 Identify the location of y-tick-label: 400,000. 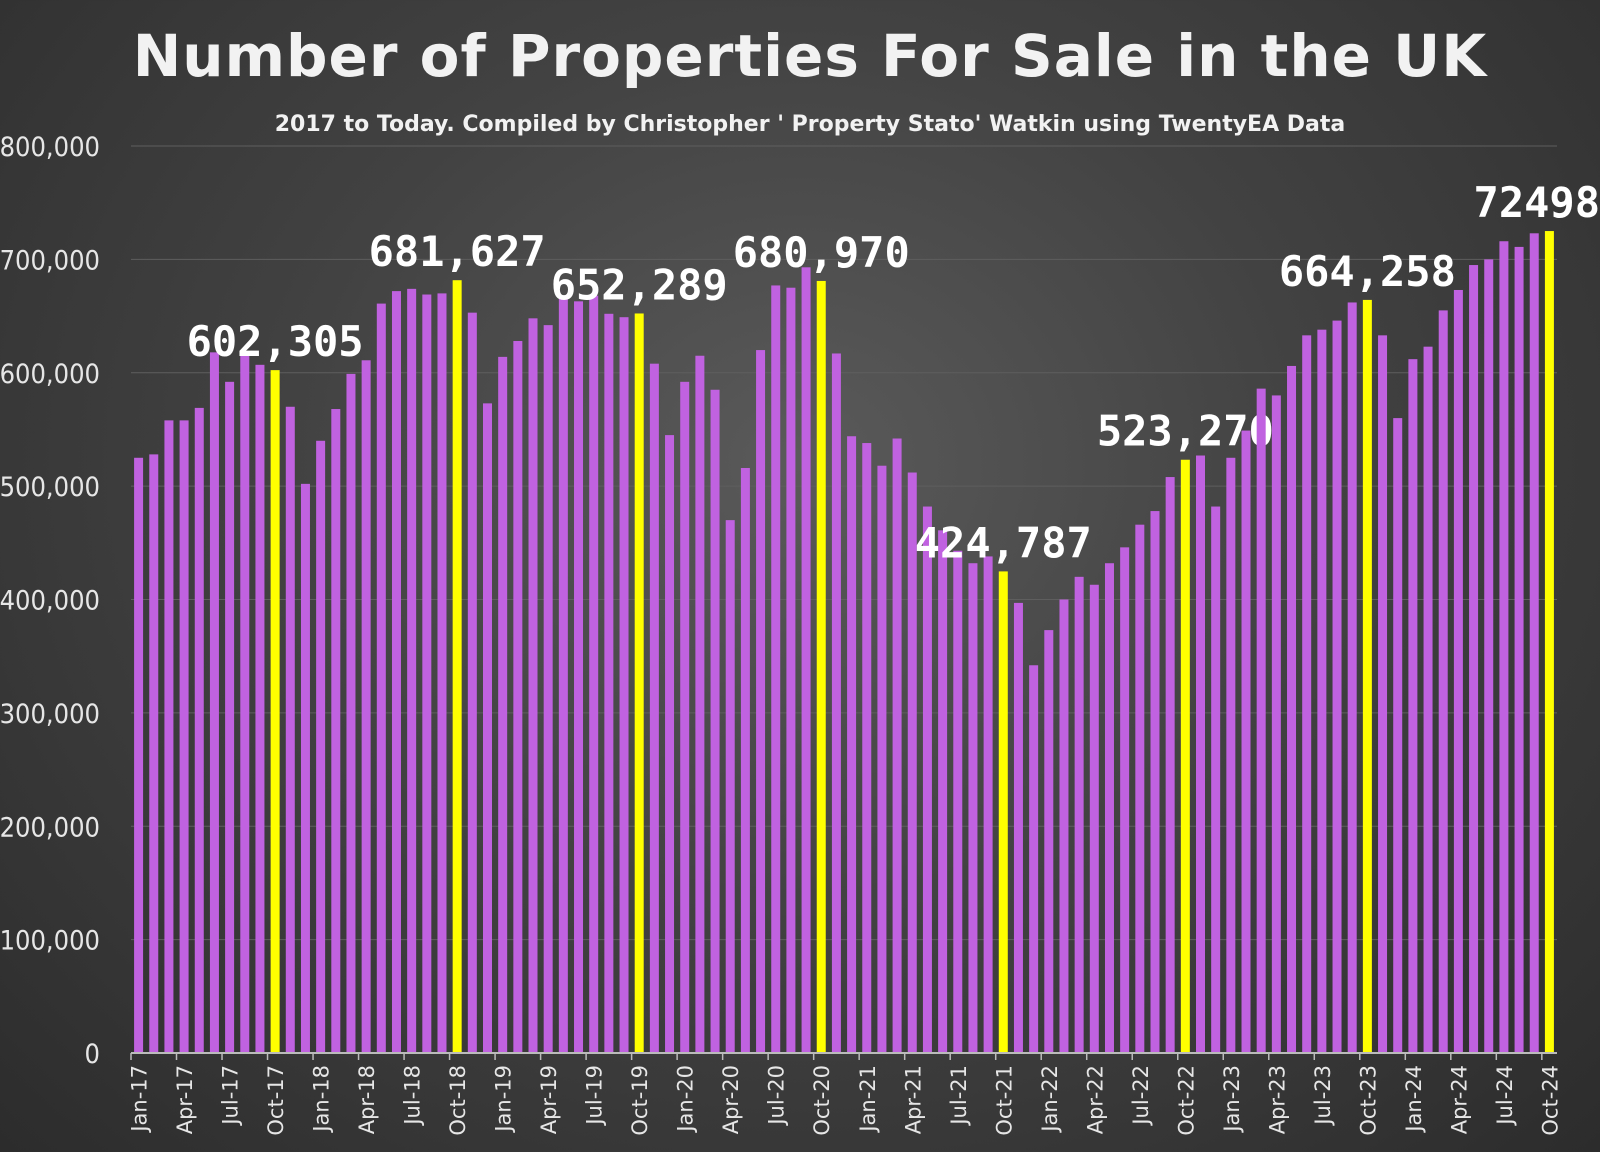
(50, 601).